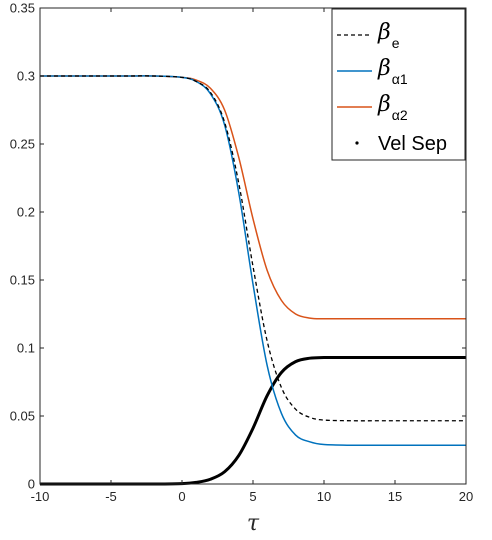 The height and width of the screenshot is (540, 492). Describe the element at coordinates (400, 115) in the screenshot. I see `legend-label-subscript: α2` at that location.